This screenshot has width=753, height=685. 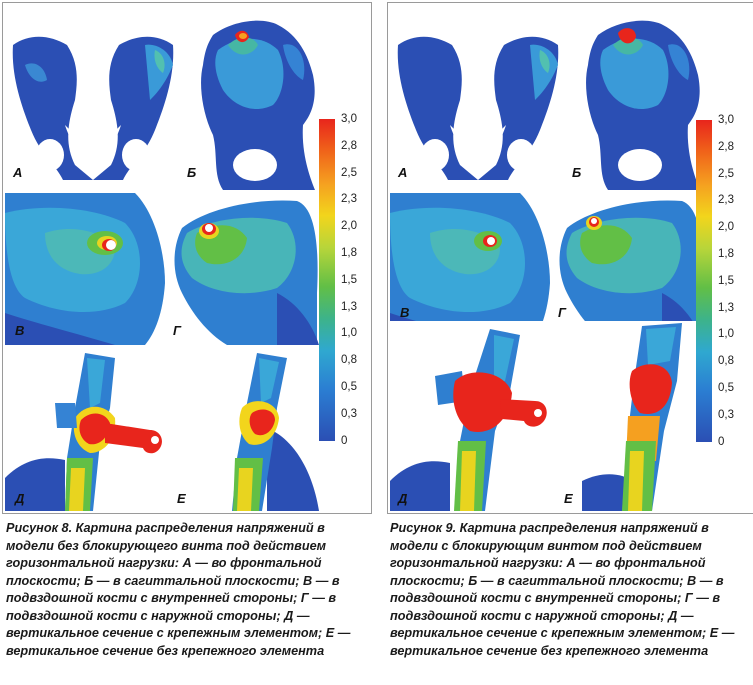 What do you see at coordinates (39, 528) in the screenshot?
I see `caption-title: Рисунок 8.` at bounding box center [39, 528].